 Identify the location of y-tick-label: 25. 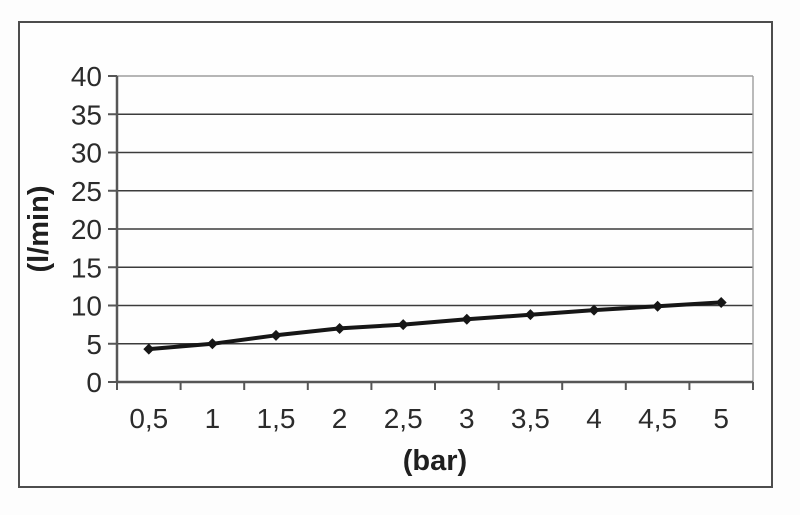
(86, 191).